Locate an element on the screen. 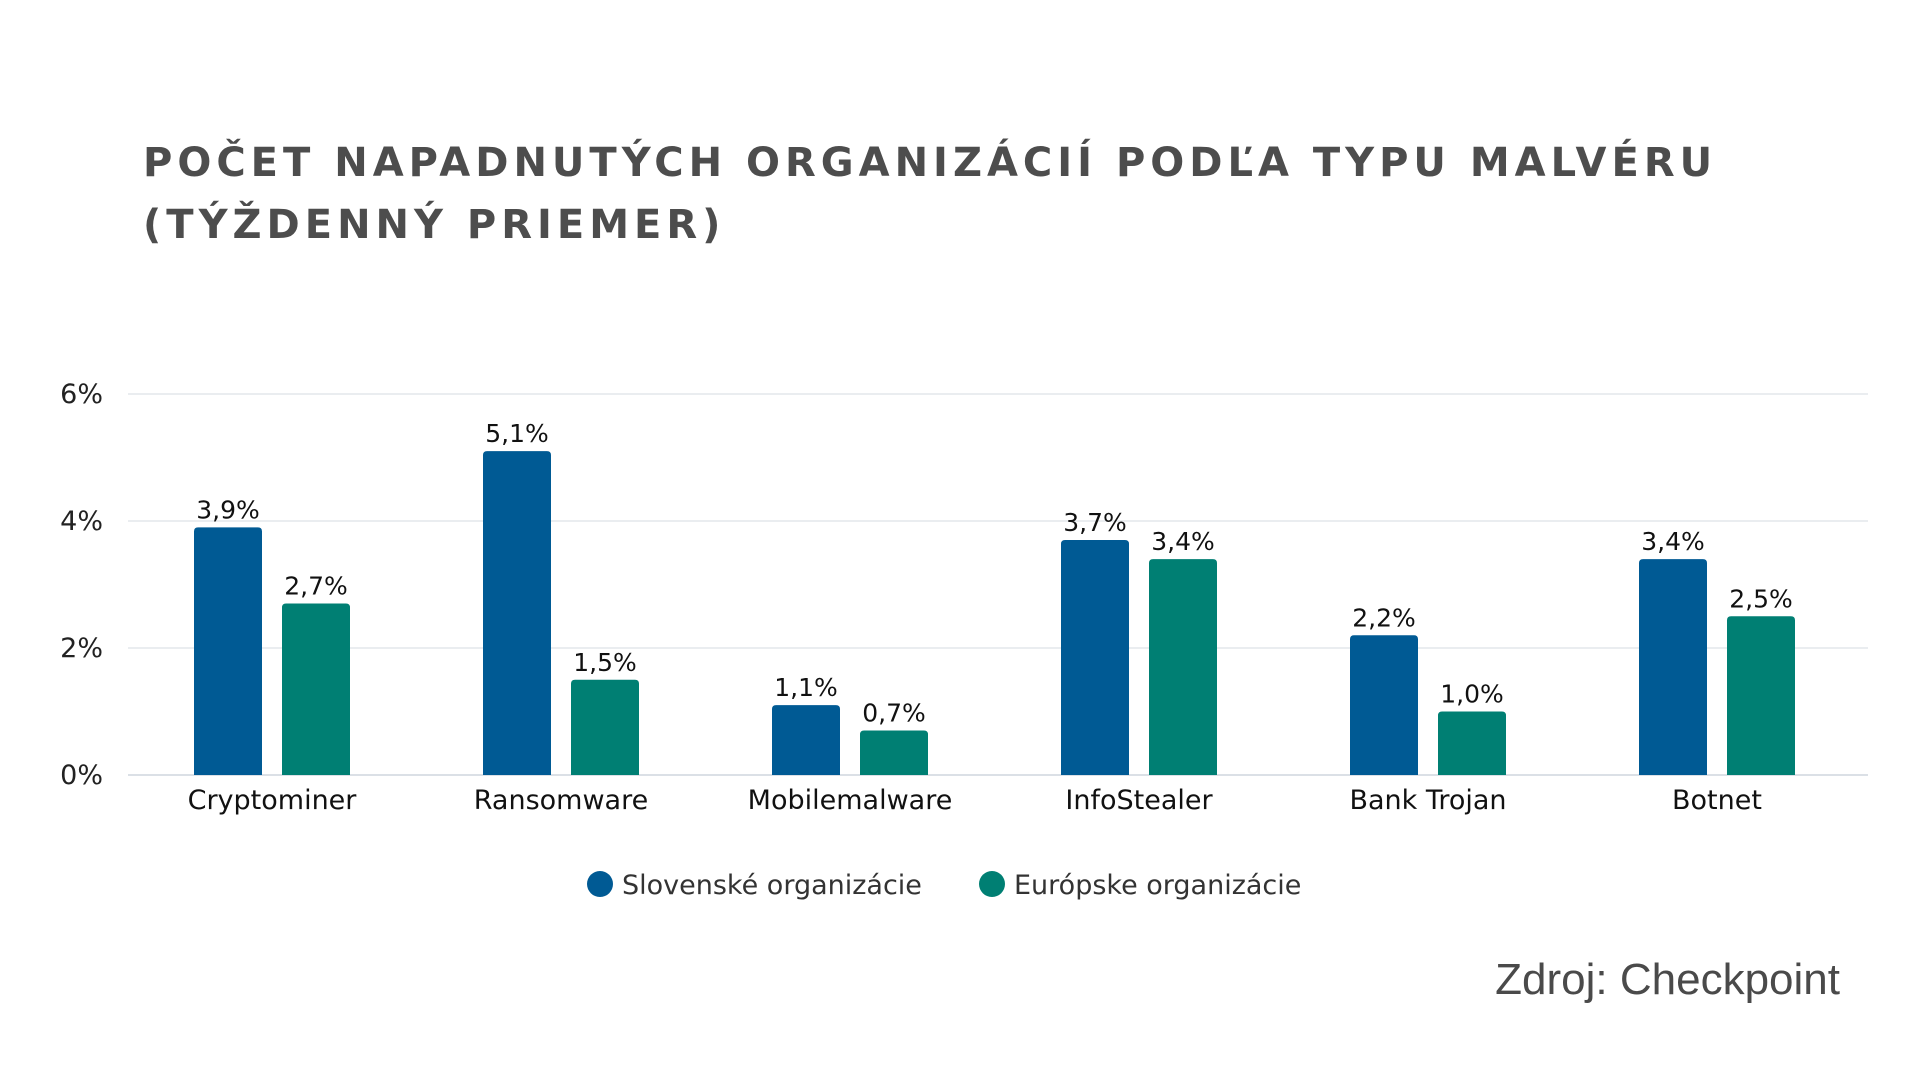  category-label: Ransomware is located at coordinates (561, 800).